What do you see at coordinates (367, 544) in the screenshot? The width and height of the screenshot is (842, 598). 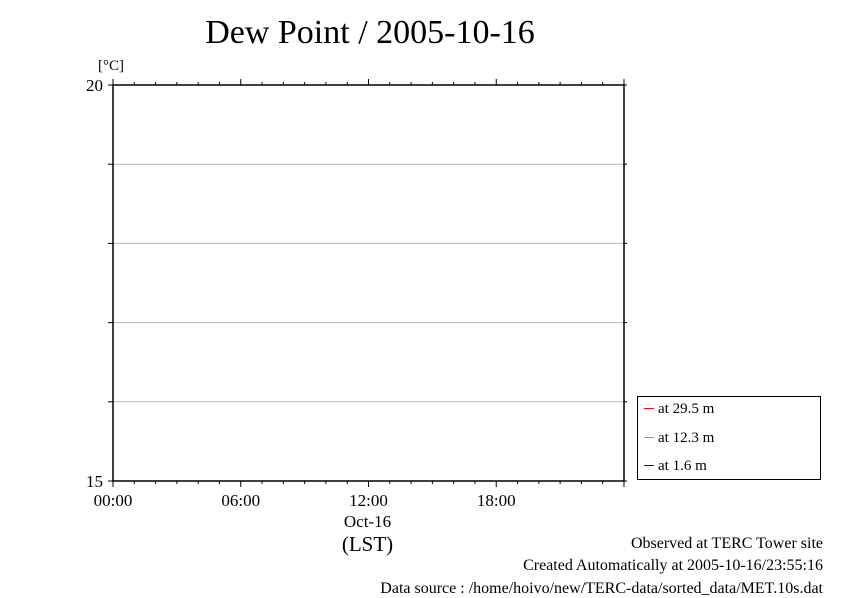 I see `x-axis-label: (LST)` at bounding box center [367, 544].